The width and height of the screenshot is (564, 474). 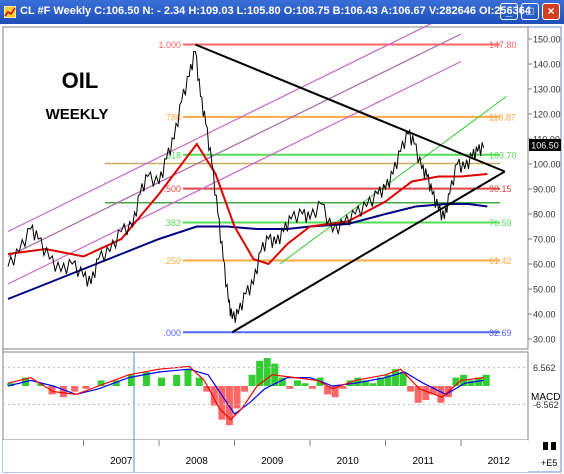 I want to click on x-tick-label: 2007, so click(x=121, y=461).